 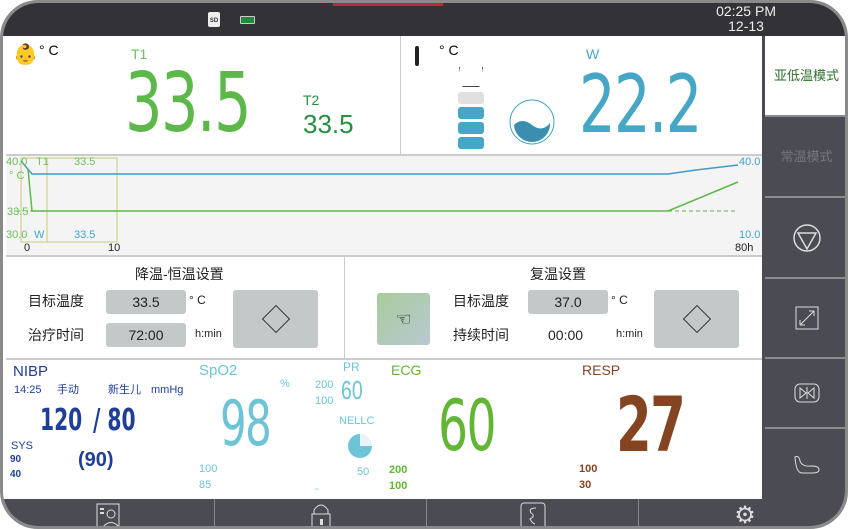 I want to click on trend-svg, so click(x=376, y=200).